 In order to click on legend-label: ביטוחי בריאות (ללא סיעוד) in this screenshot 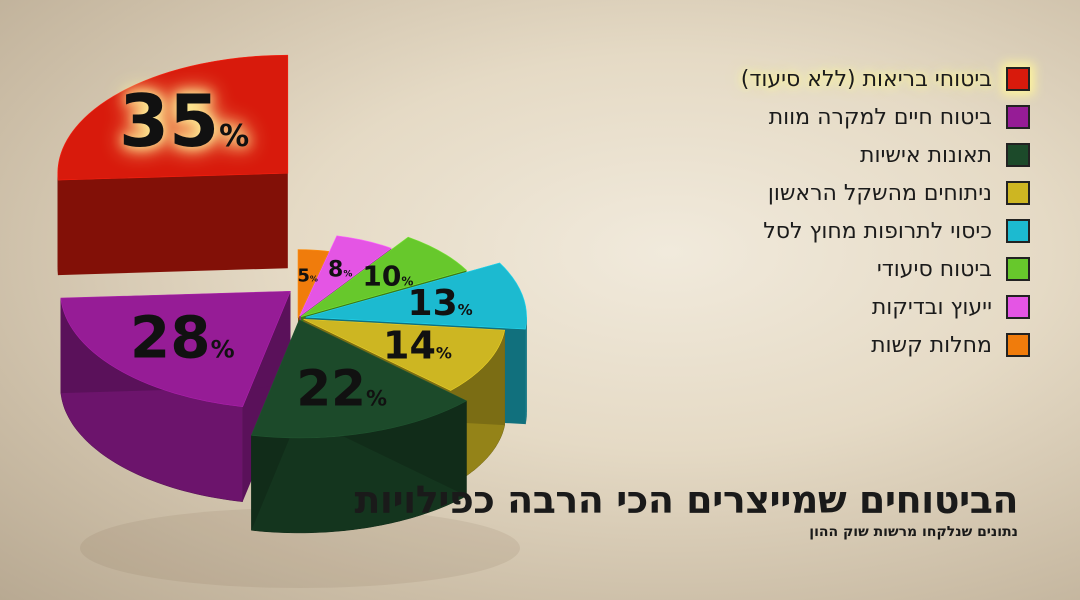, I will do `click(866, 79)`.